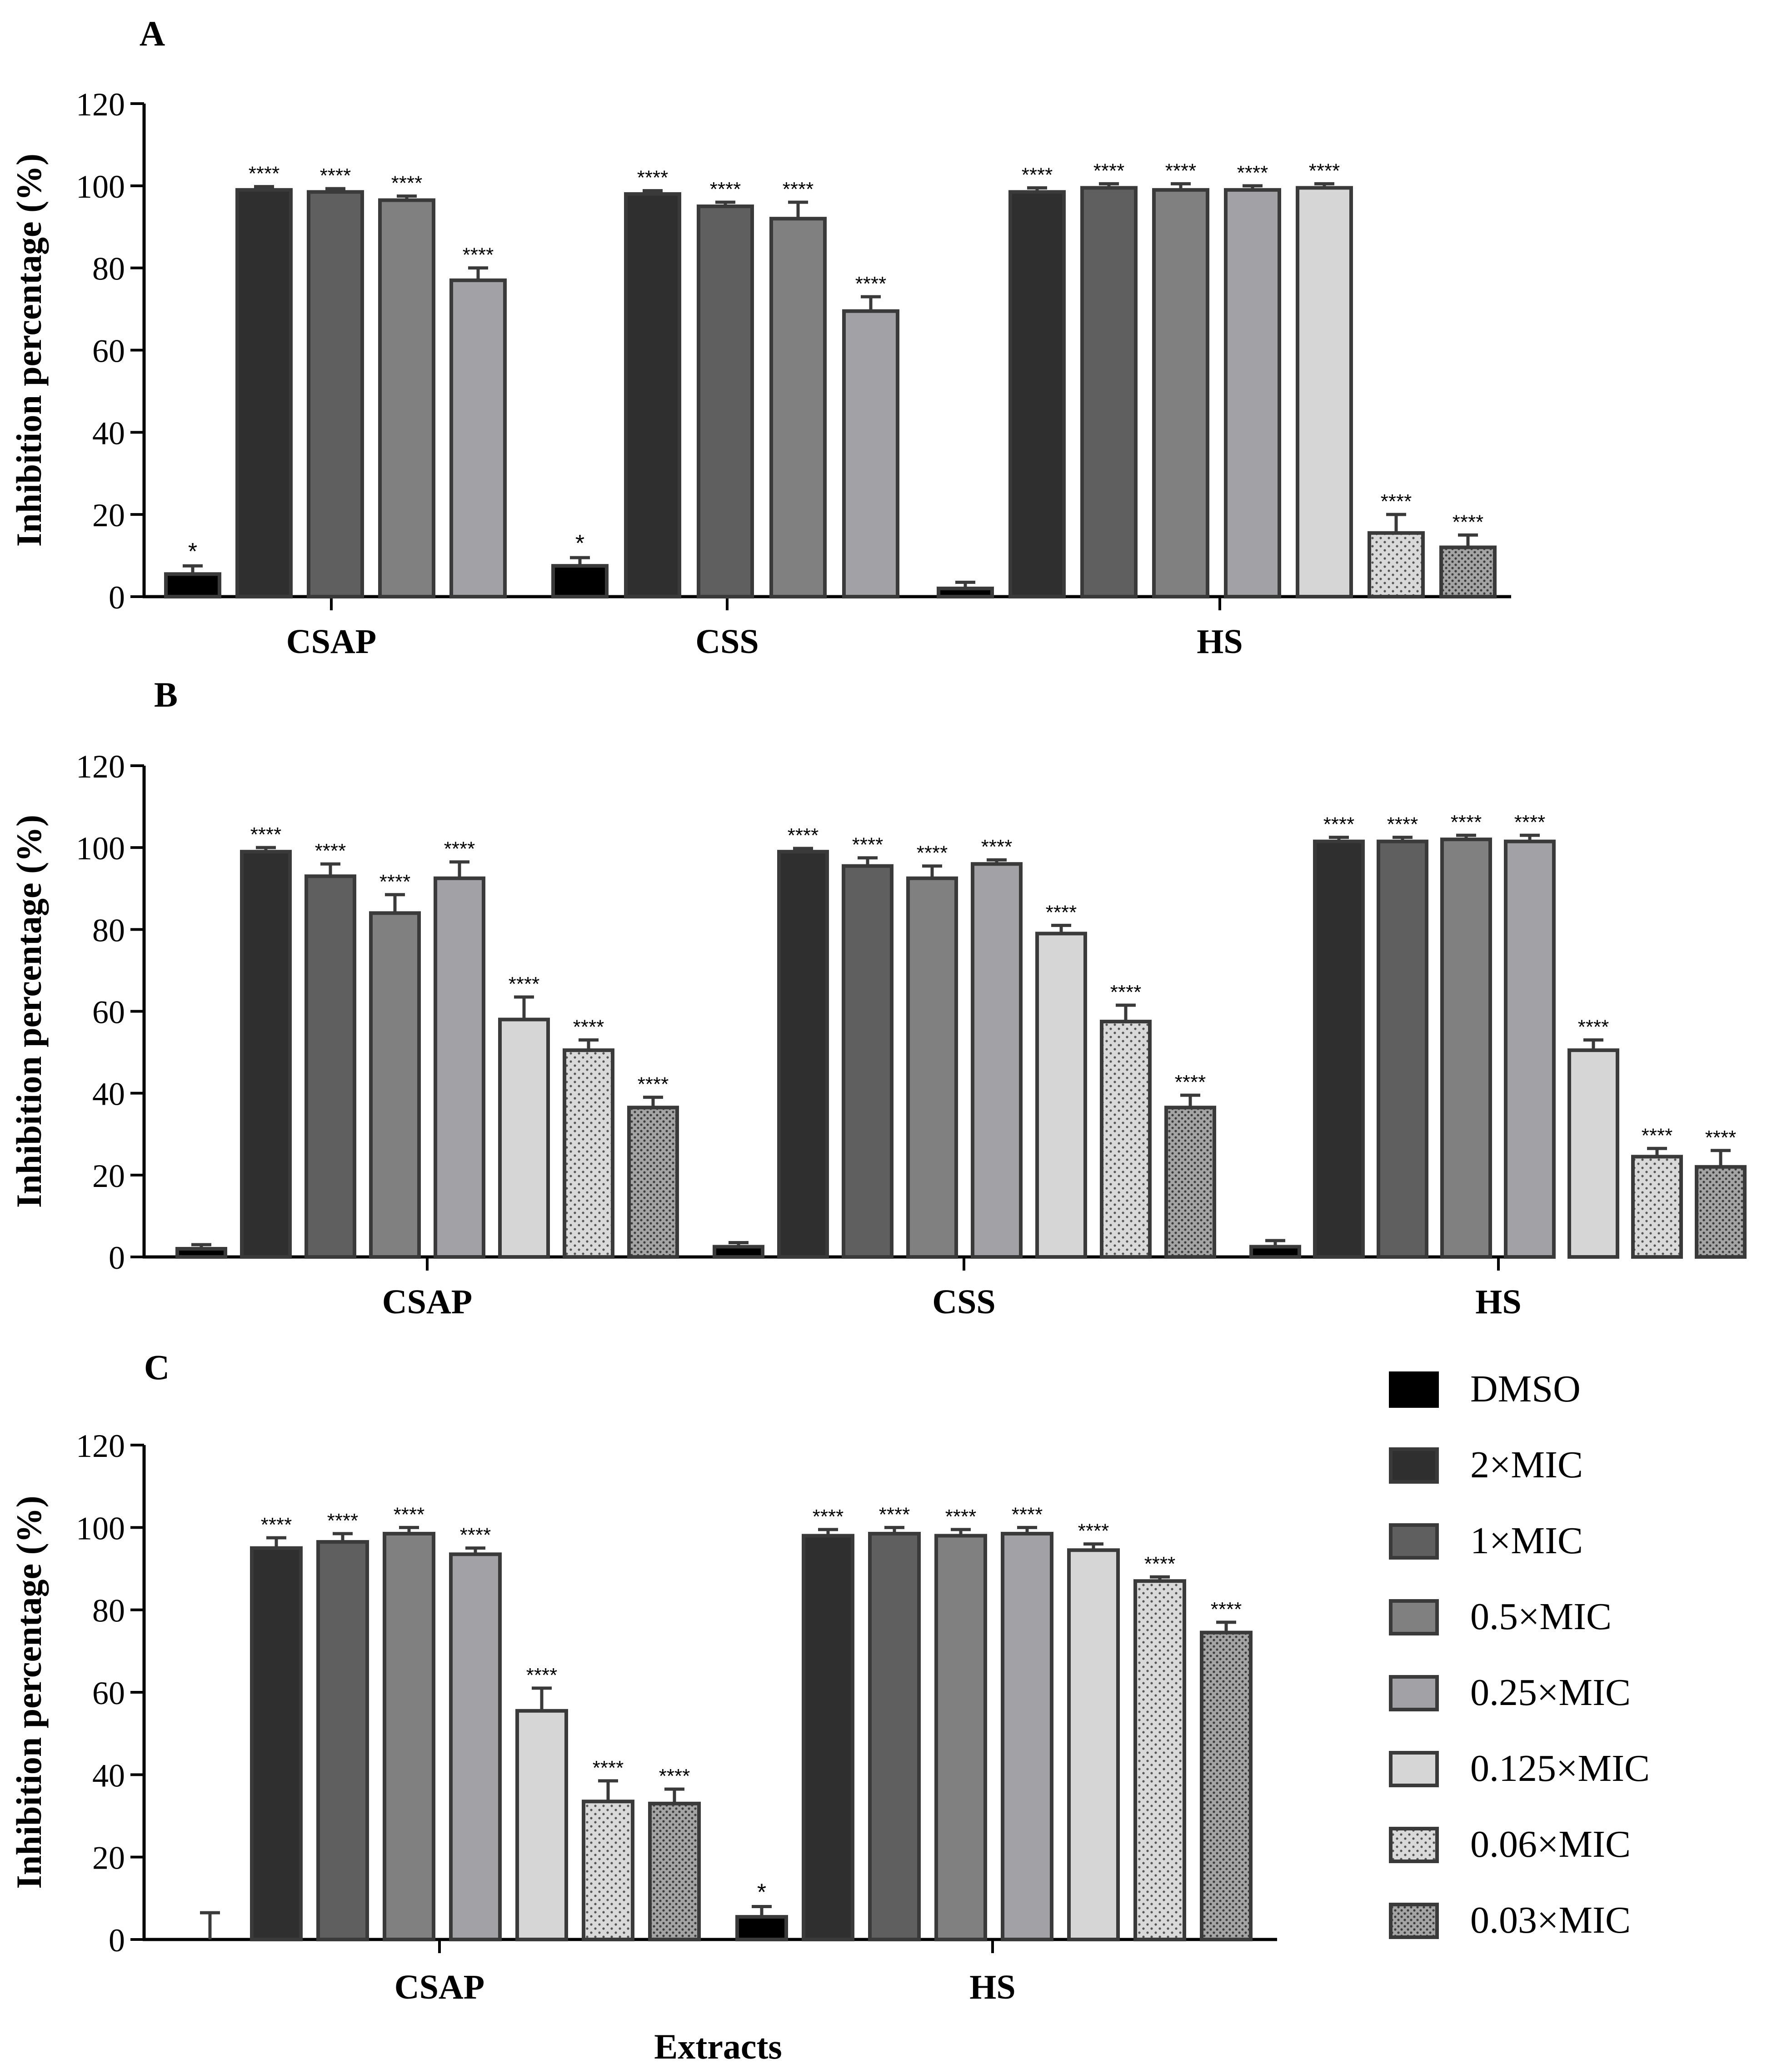  What do you see at coordinates (439, 1987) in the screenshot?
I see `x-tick-label: CSAP` at bounding box center [439, 1987].